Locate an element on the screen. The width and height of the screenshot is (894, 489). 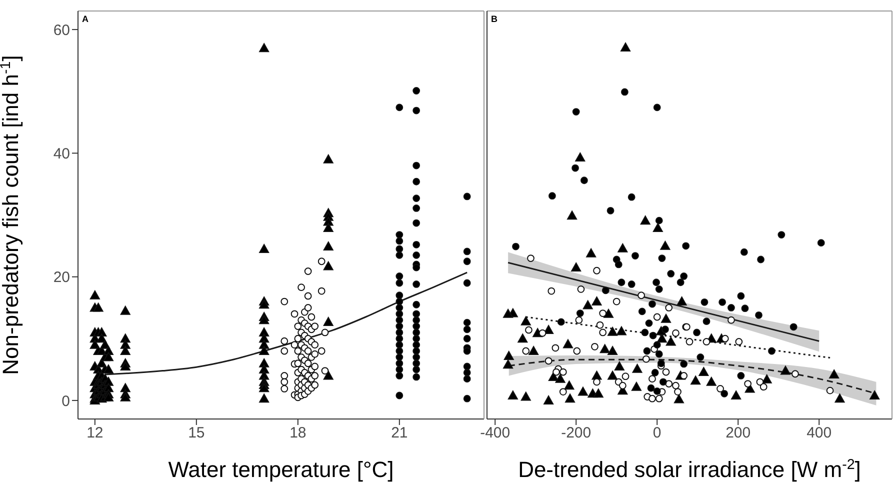
x-tick-label: 15 is located at coordinates (196, 433).